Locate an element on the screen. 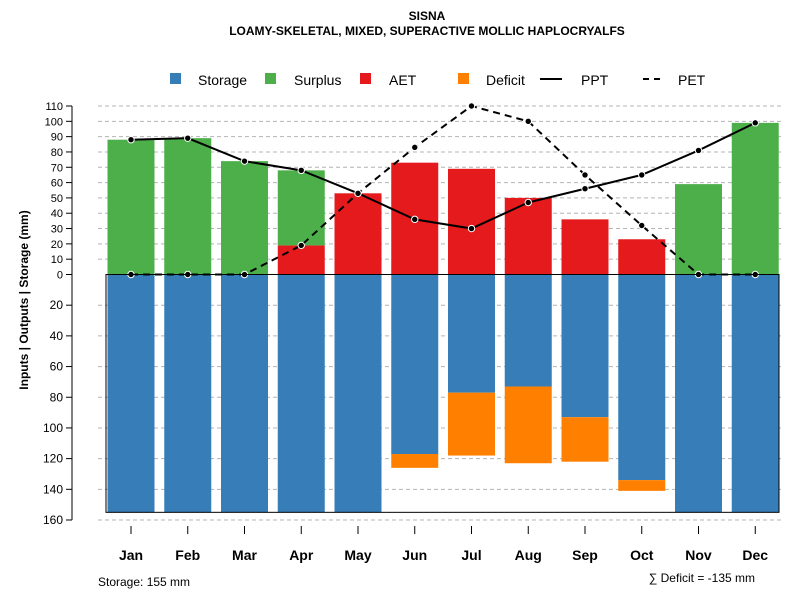 The image size is (800, 600). y-tick-label: 160 is located at coordinates (53, 520).